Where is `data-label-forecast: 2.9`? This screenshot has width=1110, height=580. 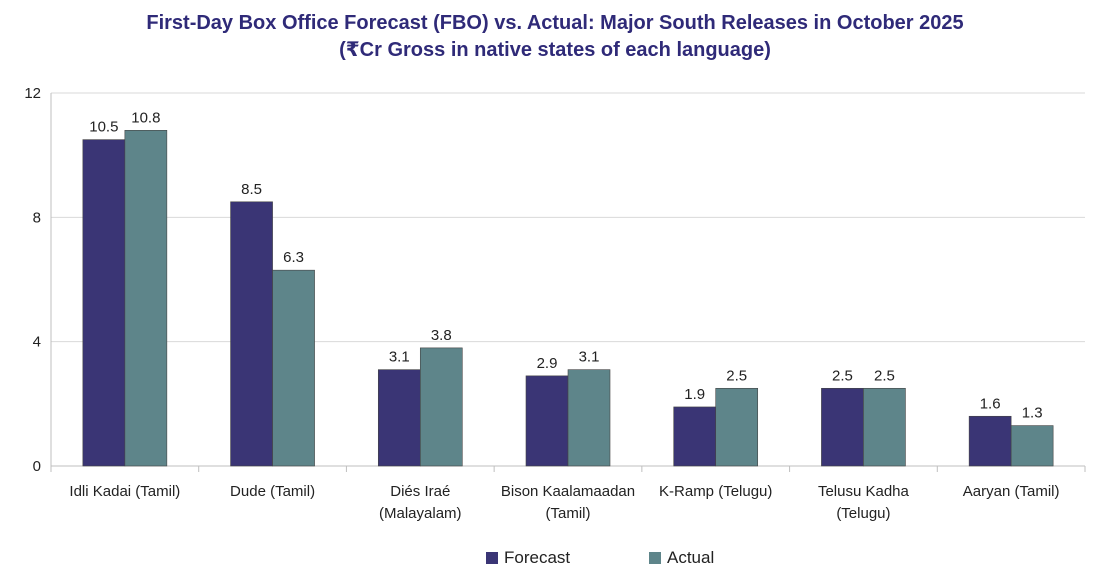
data-label-forecast: 2.9 is located at coordinates (547, 363).